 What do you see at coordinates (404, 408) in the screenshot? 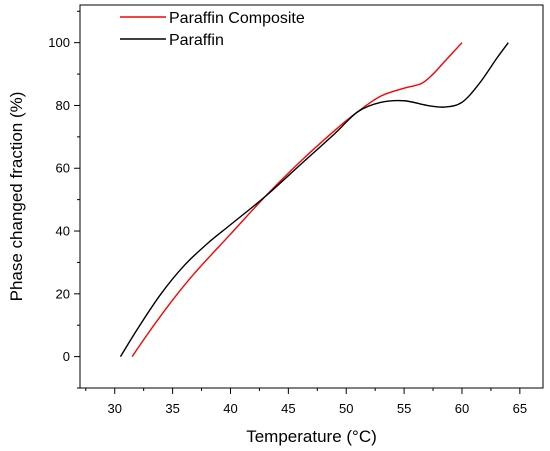
I see `x-tick-label: 55` at bounding box center [404, 408].